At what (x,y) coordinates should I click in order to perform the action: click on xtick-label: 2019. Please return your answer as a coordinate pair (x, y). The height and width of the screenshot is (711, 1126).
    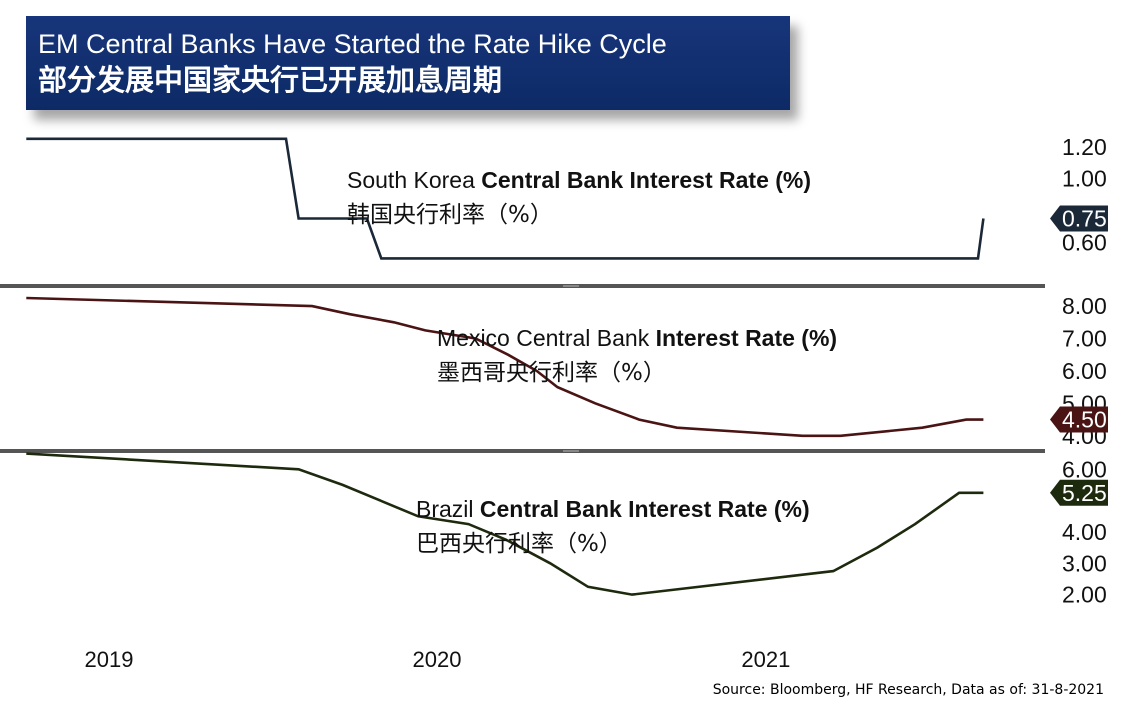
    Looking at the image, I should click on (109, 659).